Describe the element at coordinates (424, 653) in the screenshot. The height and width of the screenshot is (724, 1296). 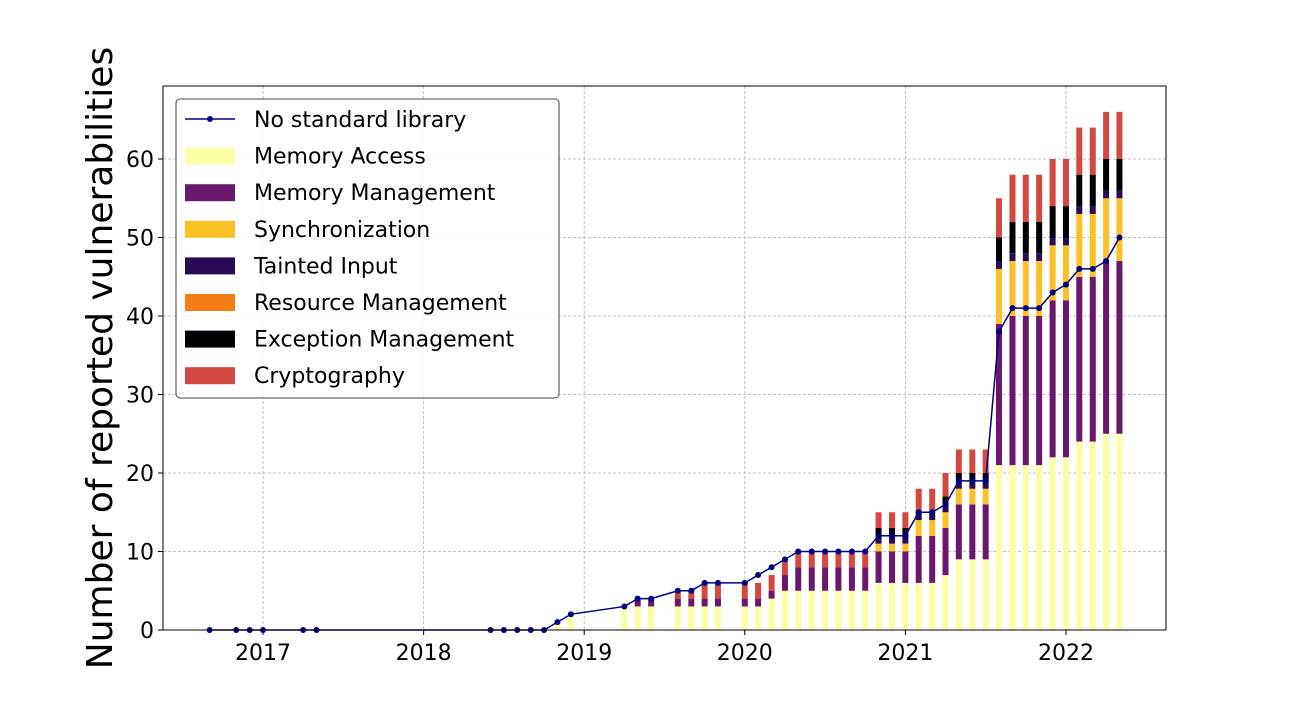
I see `x-tick-label: 2018` at that location.